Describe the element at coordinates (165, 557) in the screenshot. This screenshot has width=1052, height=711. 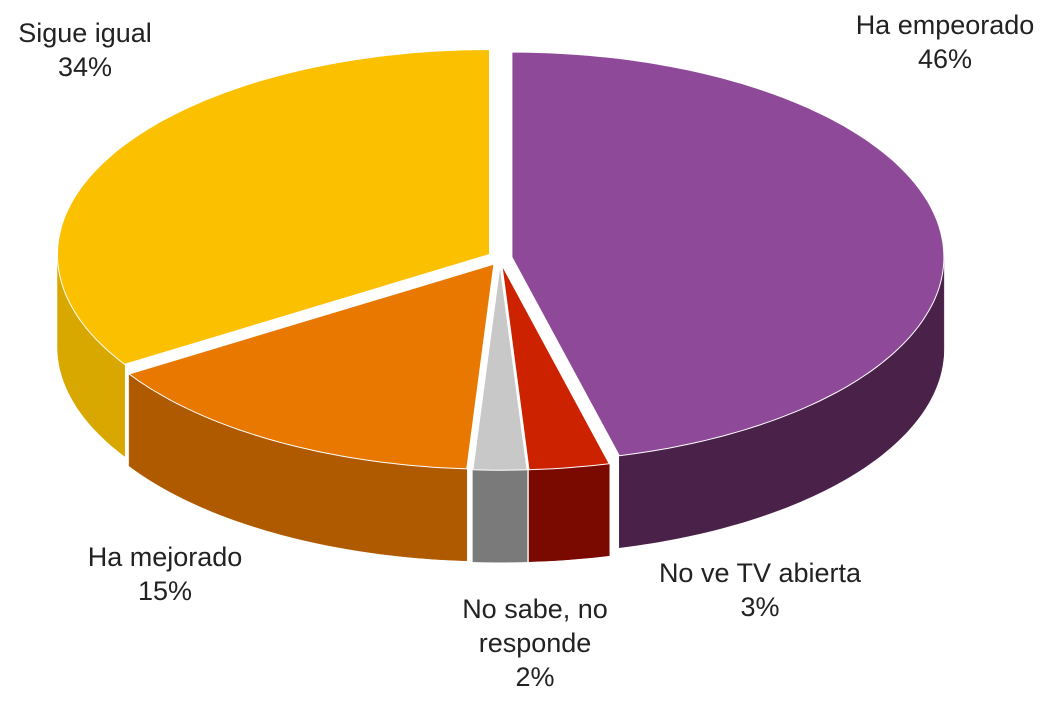
I see `label-name: Ha mejorado` at that location.